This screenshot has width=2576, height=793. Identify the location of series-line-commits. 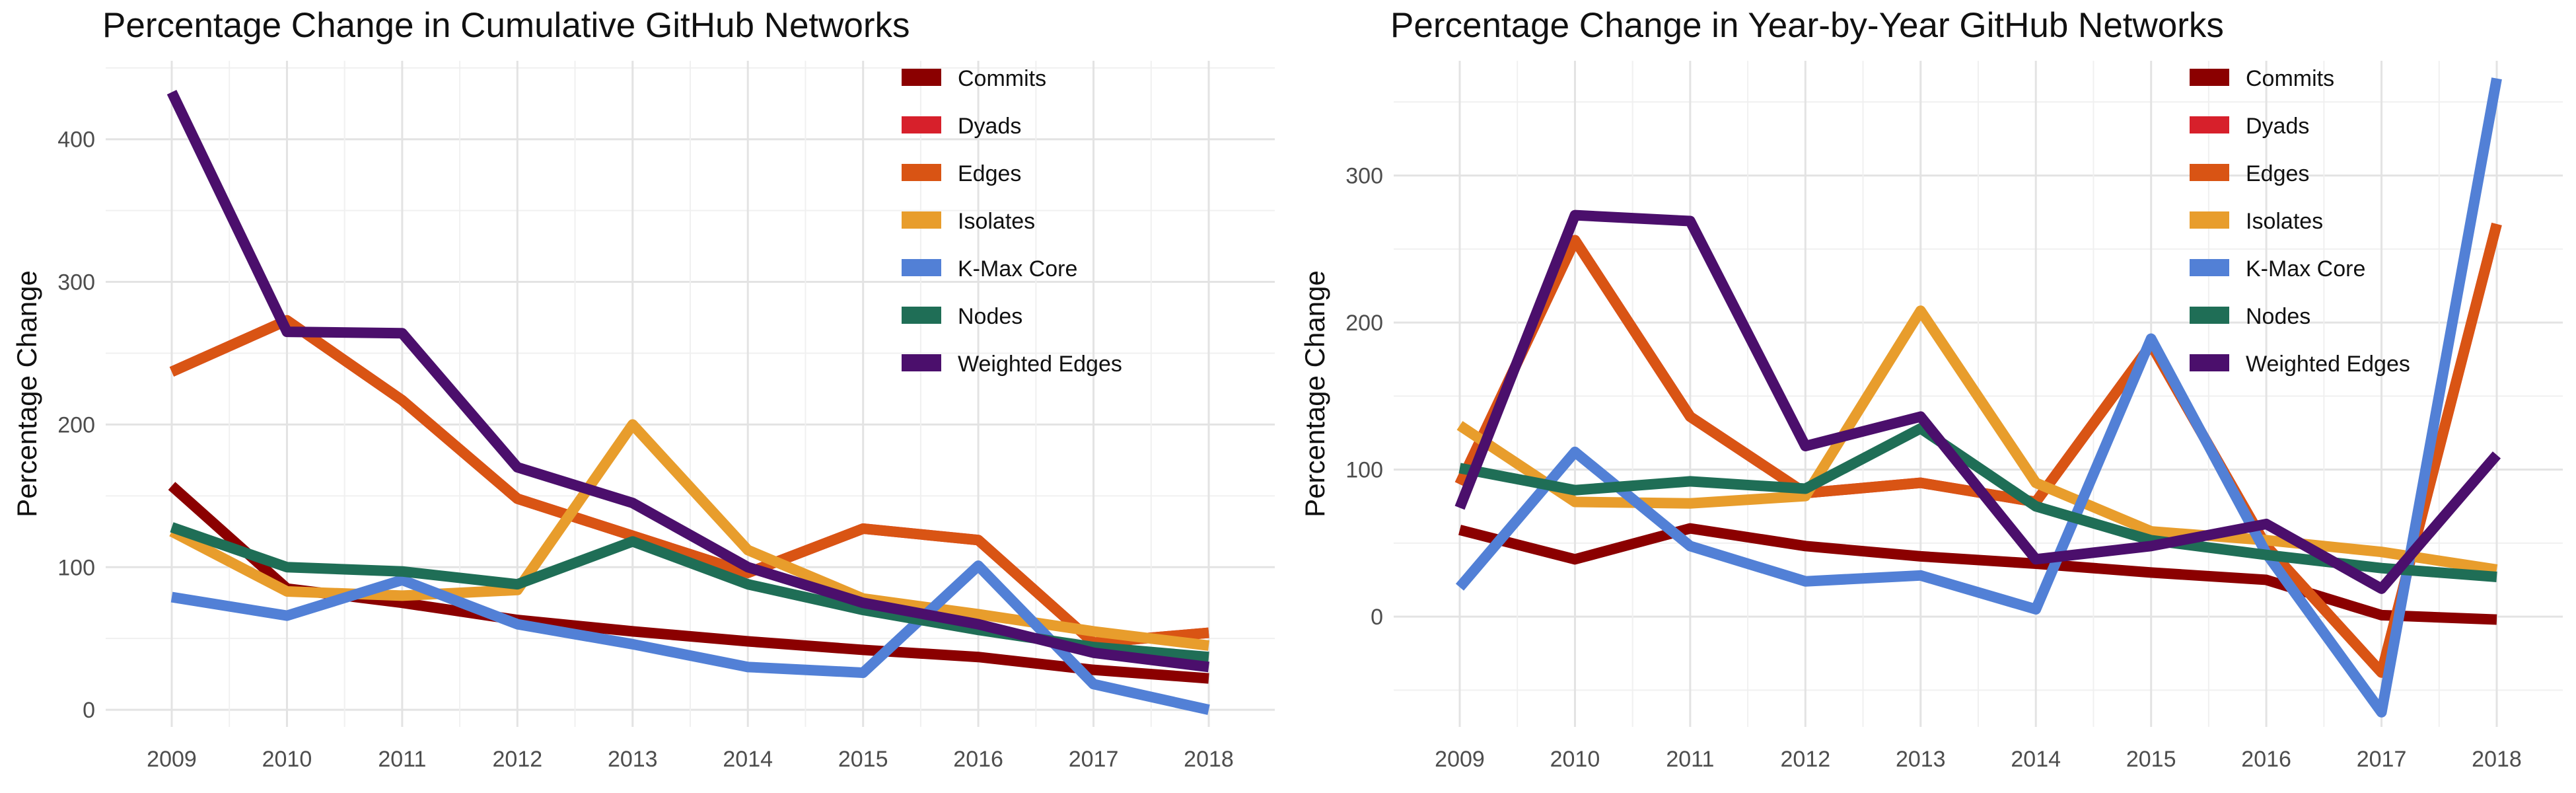
(1978, 574).